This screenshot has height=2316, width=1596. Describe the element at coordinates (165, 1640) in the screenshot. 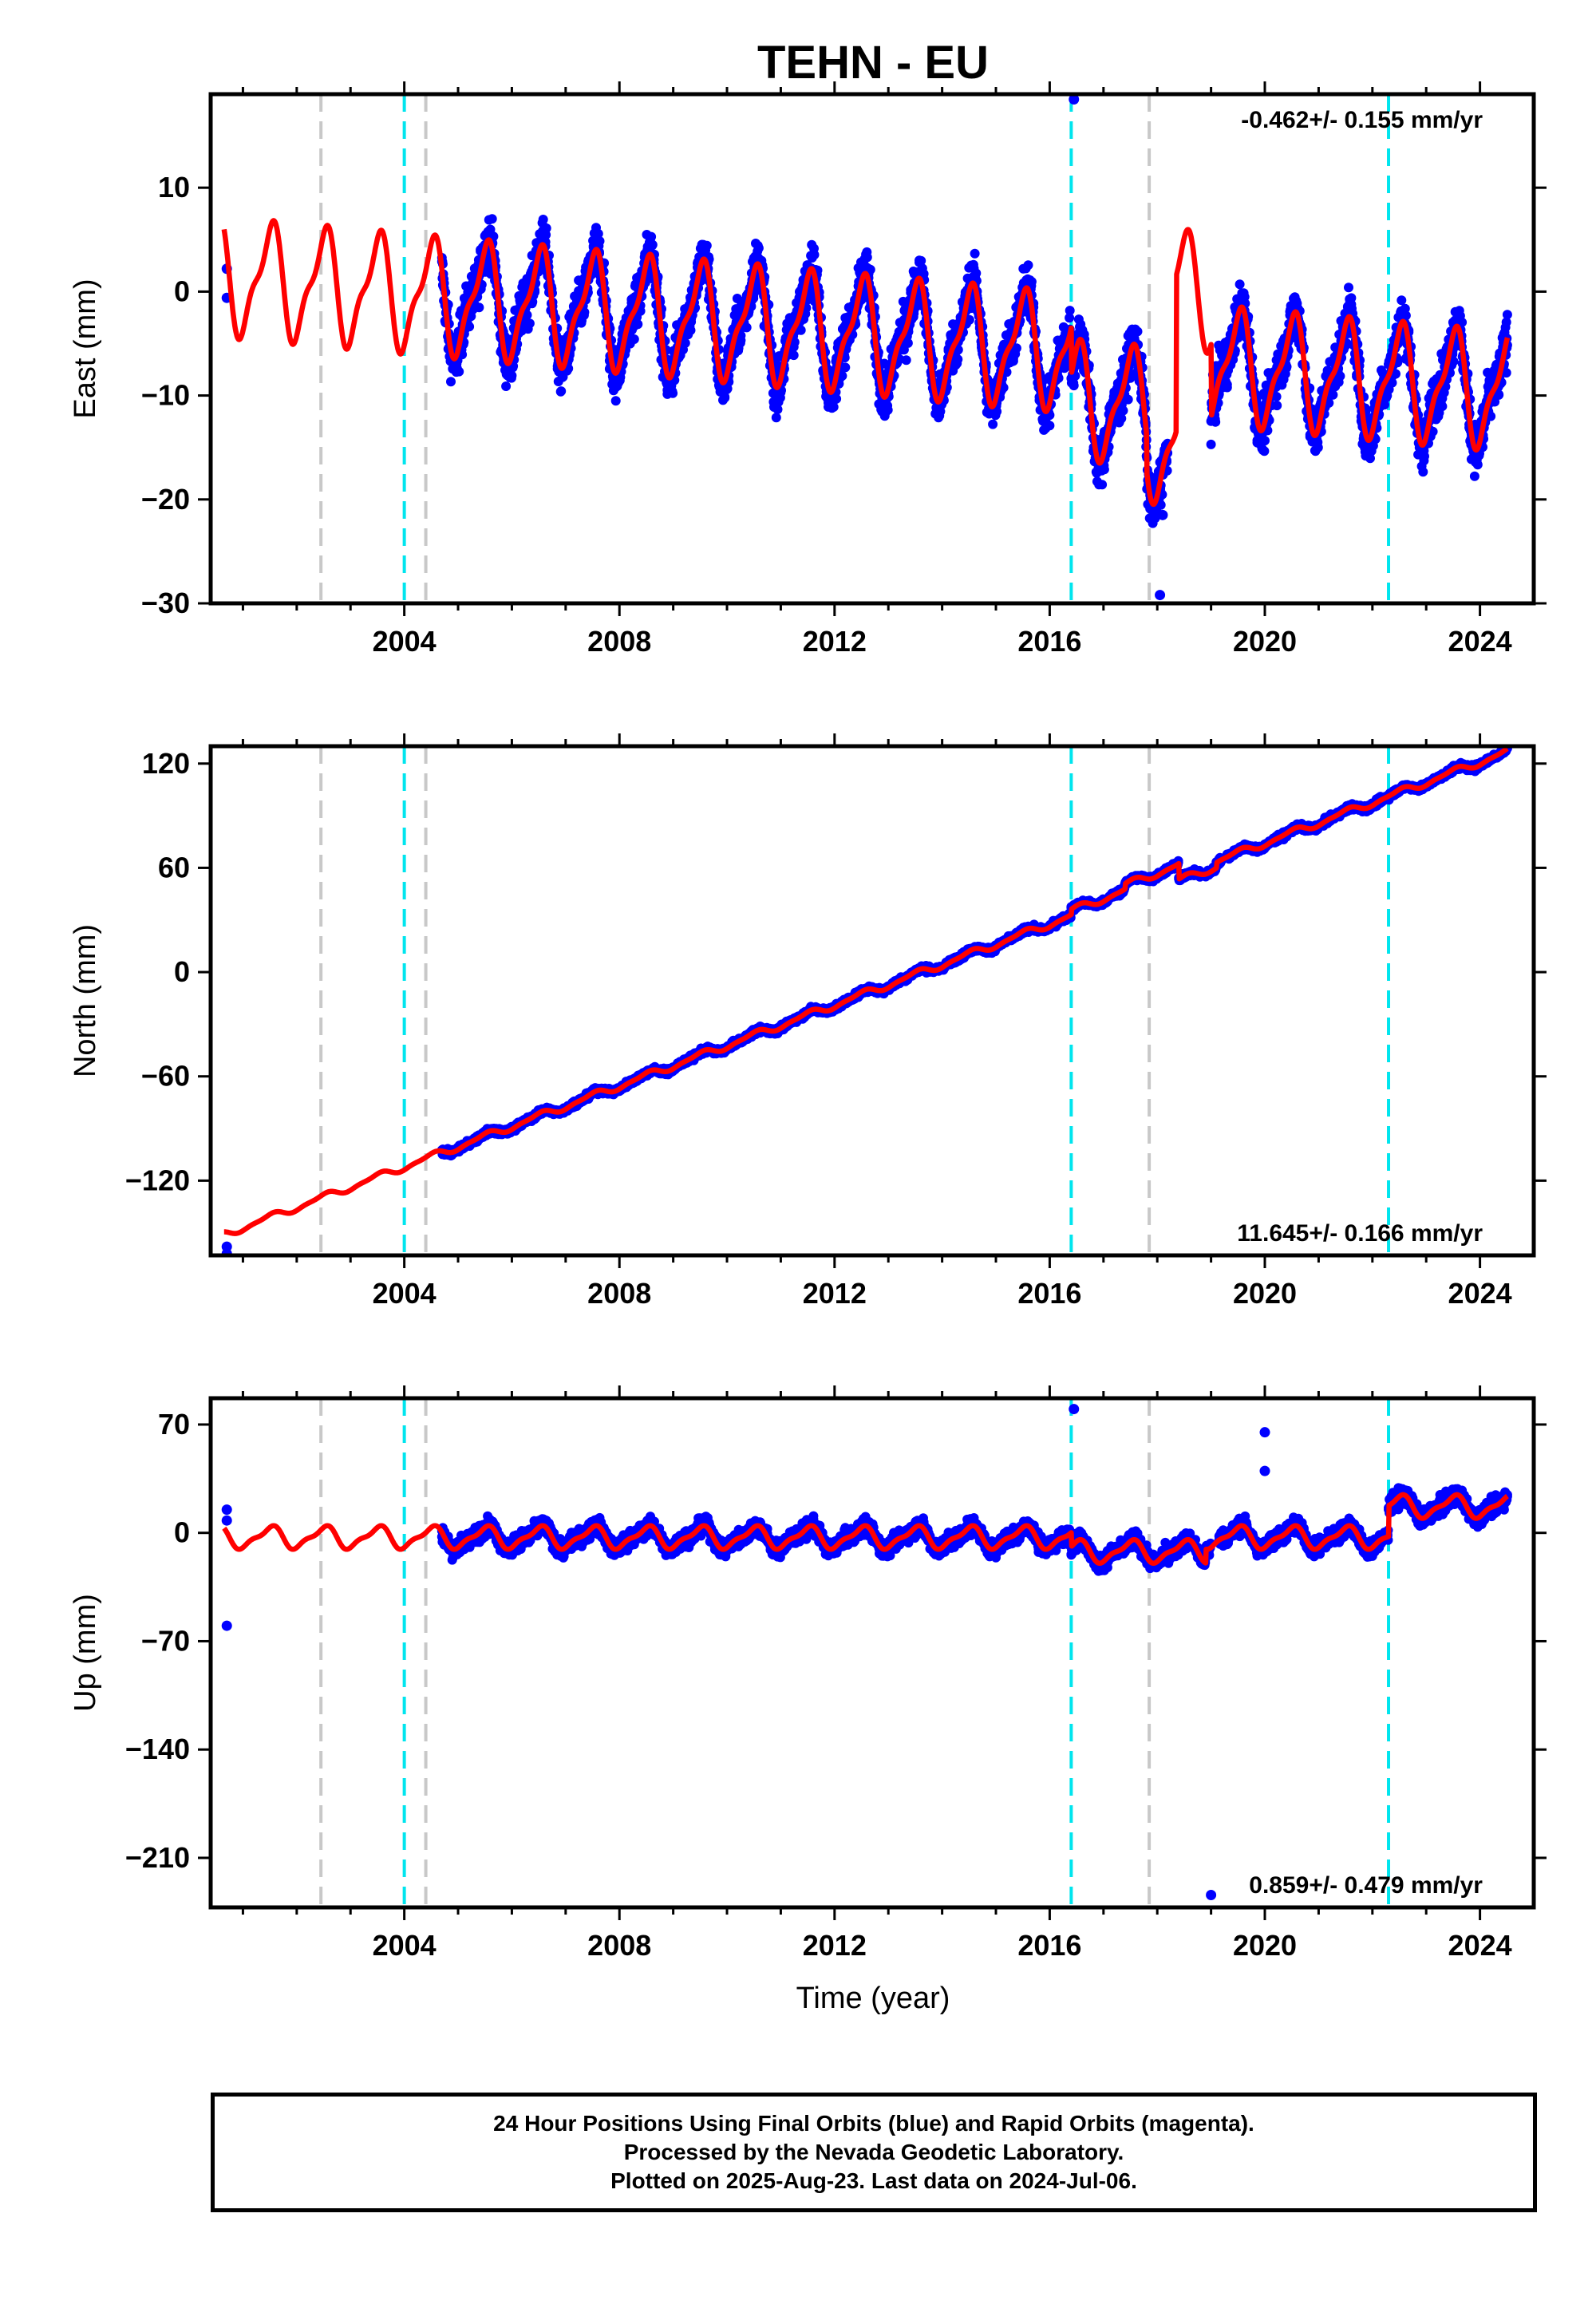

I see `y-tick-label: −70` at that location.